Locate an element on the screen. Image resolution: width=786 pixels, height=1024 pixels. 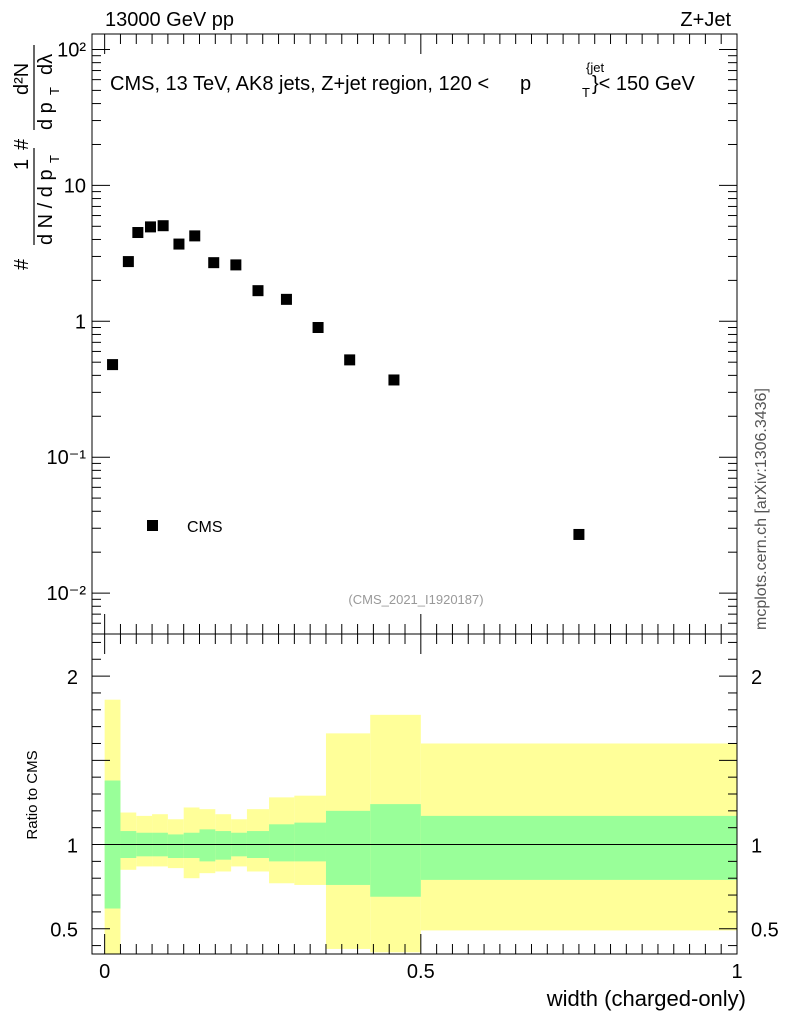
legend-marker is located at coordinates (152, 525).